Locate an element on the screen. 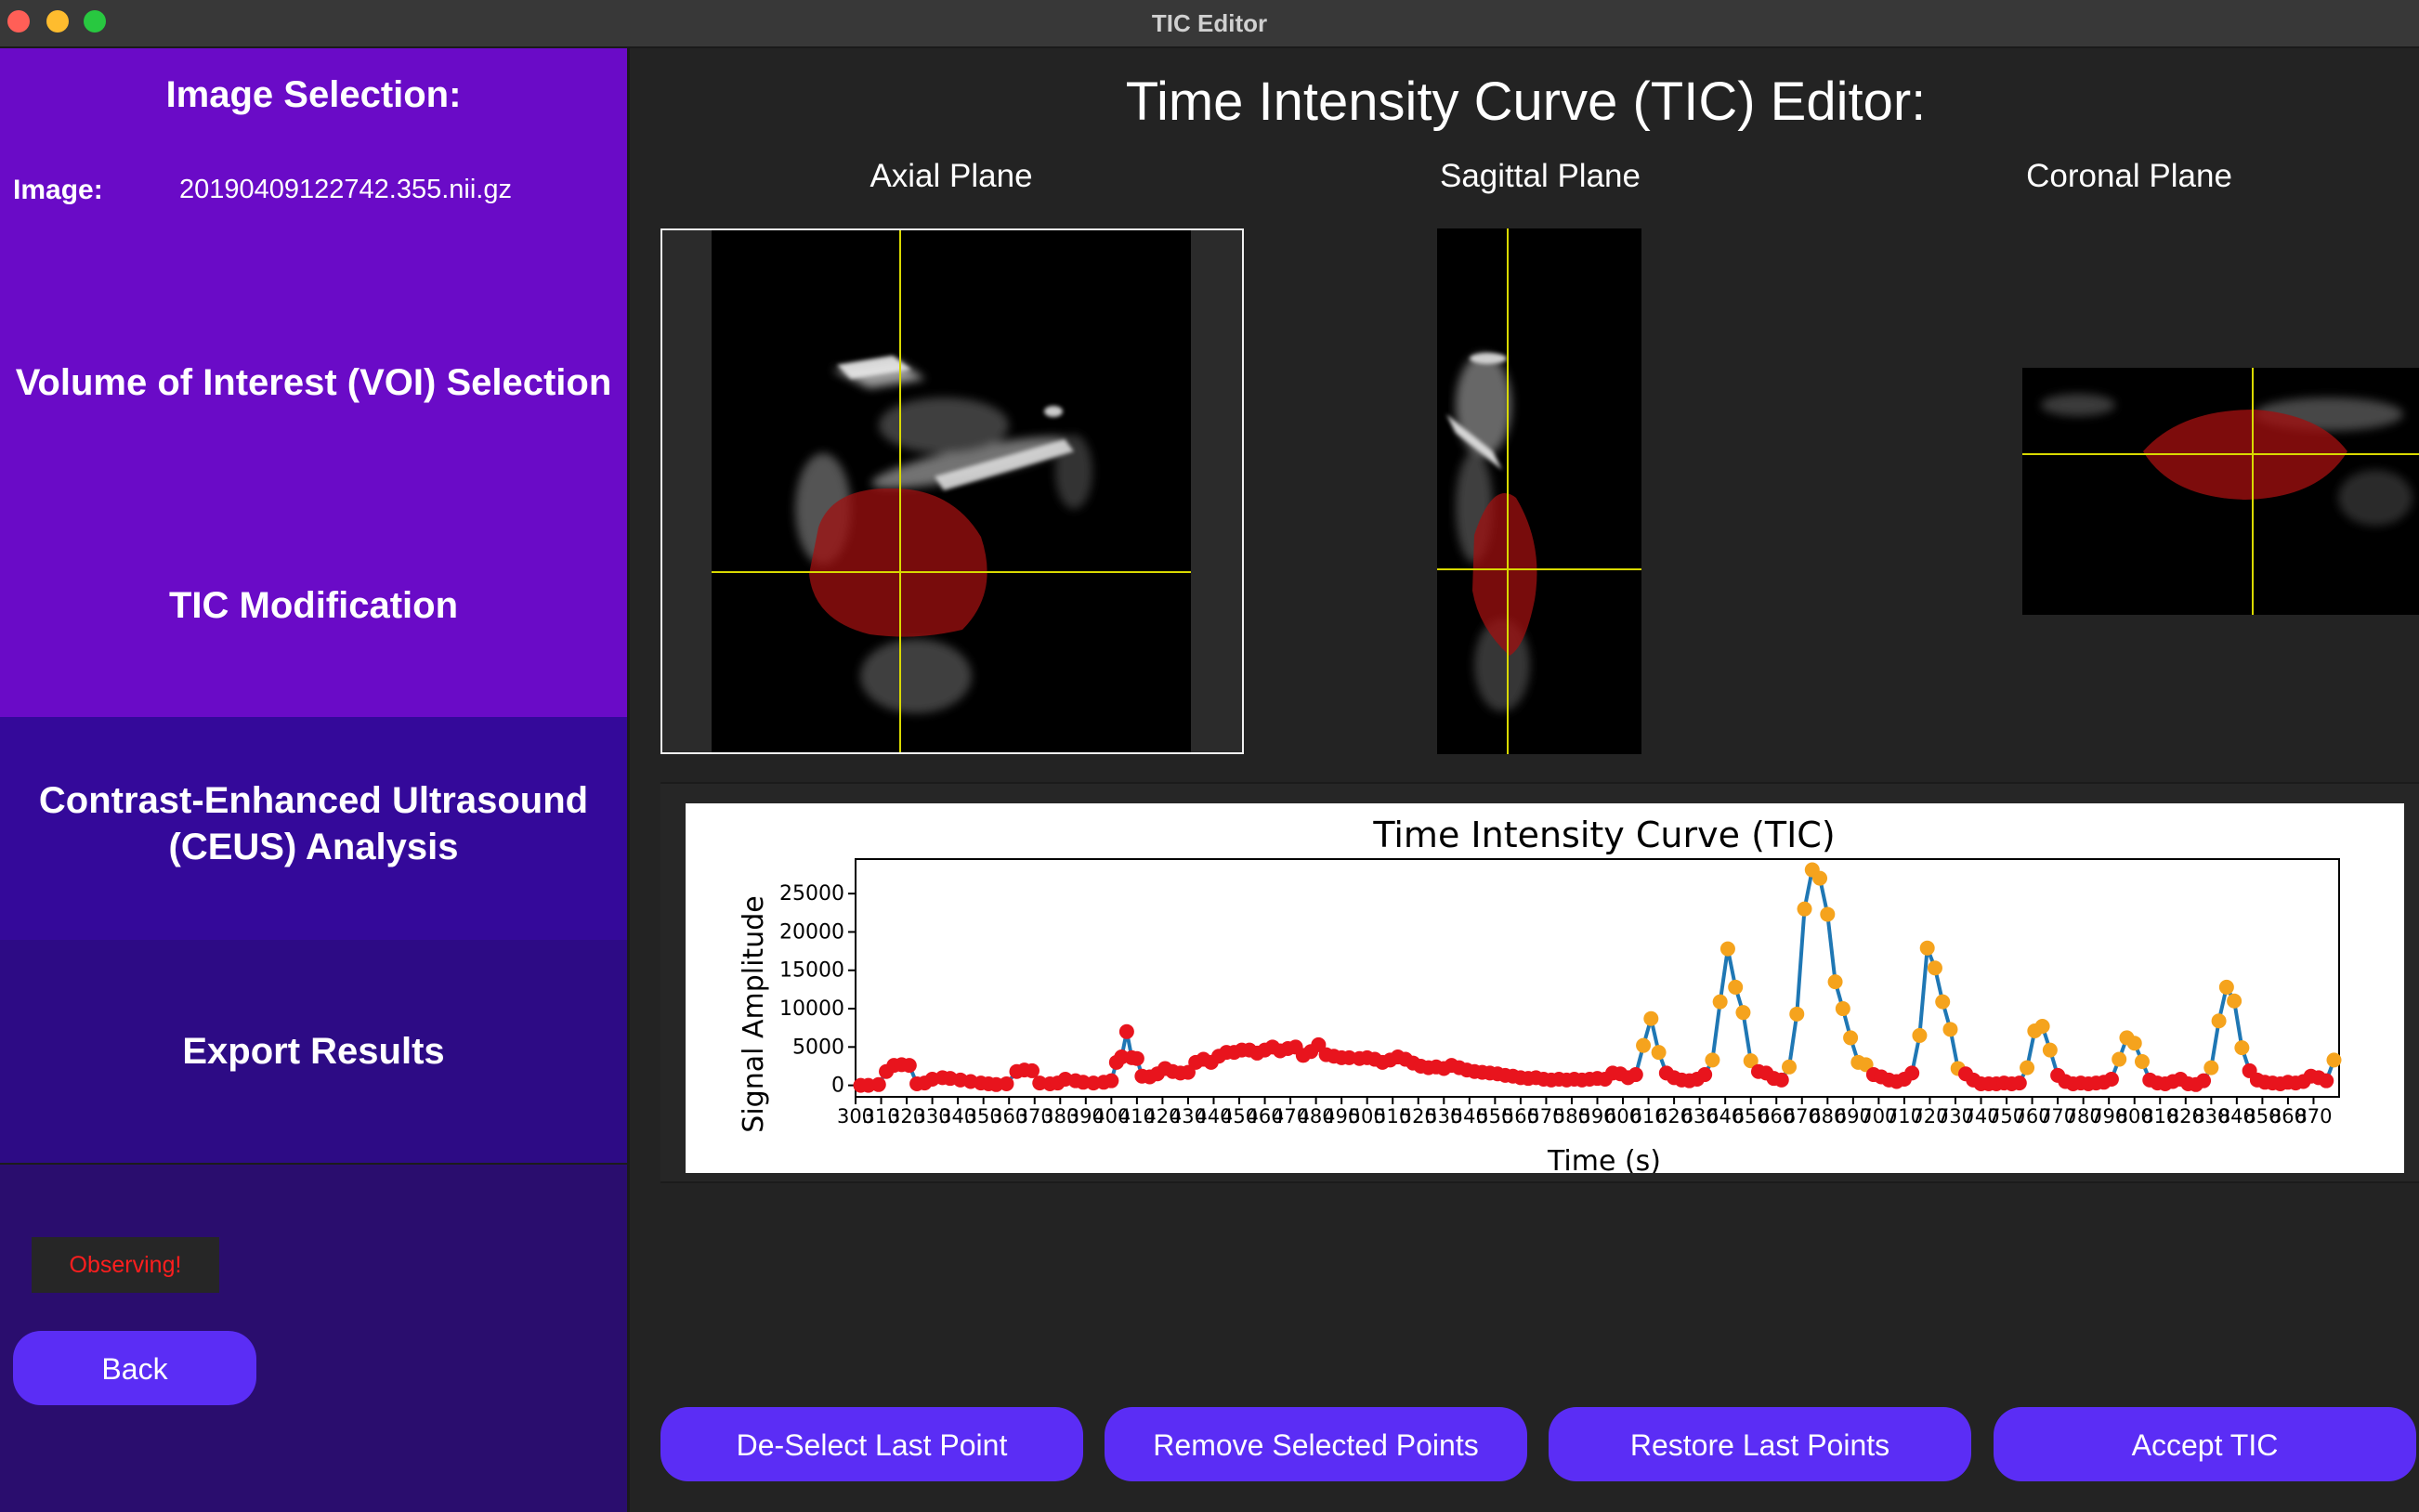 The width and height of the screenshot is (2419, 1512). accept-tic-button: Accept TIC is located at coordinates (2205, 1444).